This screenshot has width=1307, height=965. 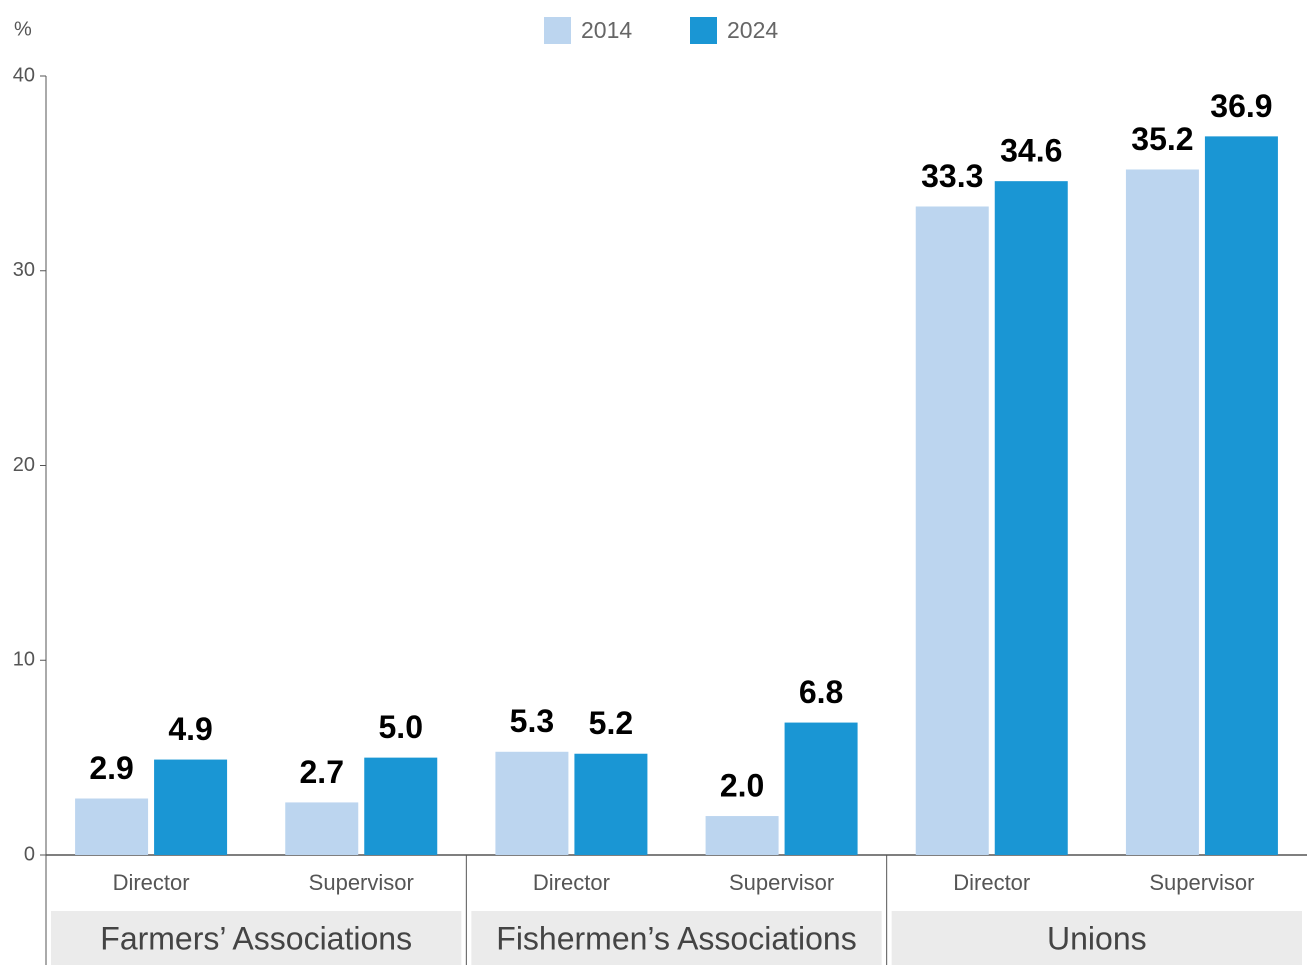 I want to click on value-label: 5.2, so click(x=611, y=723).